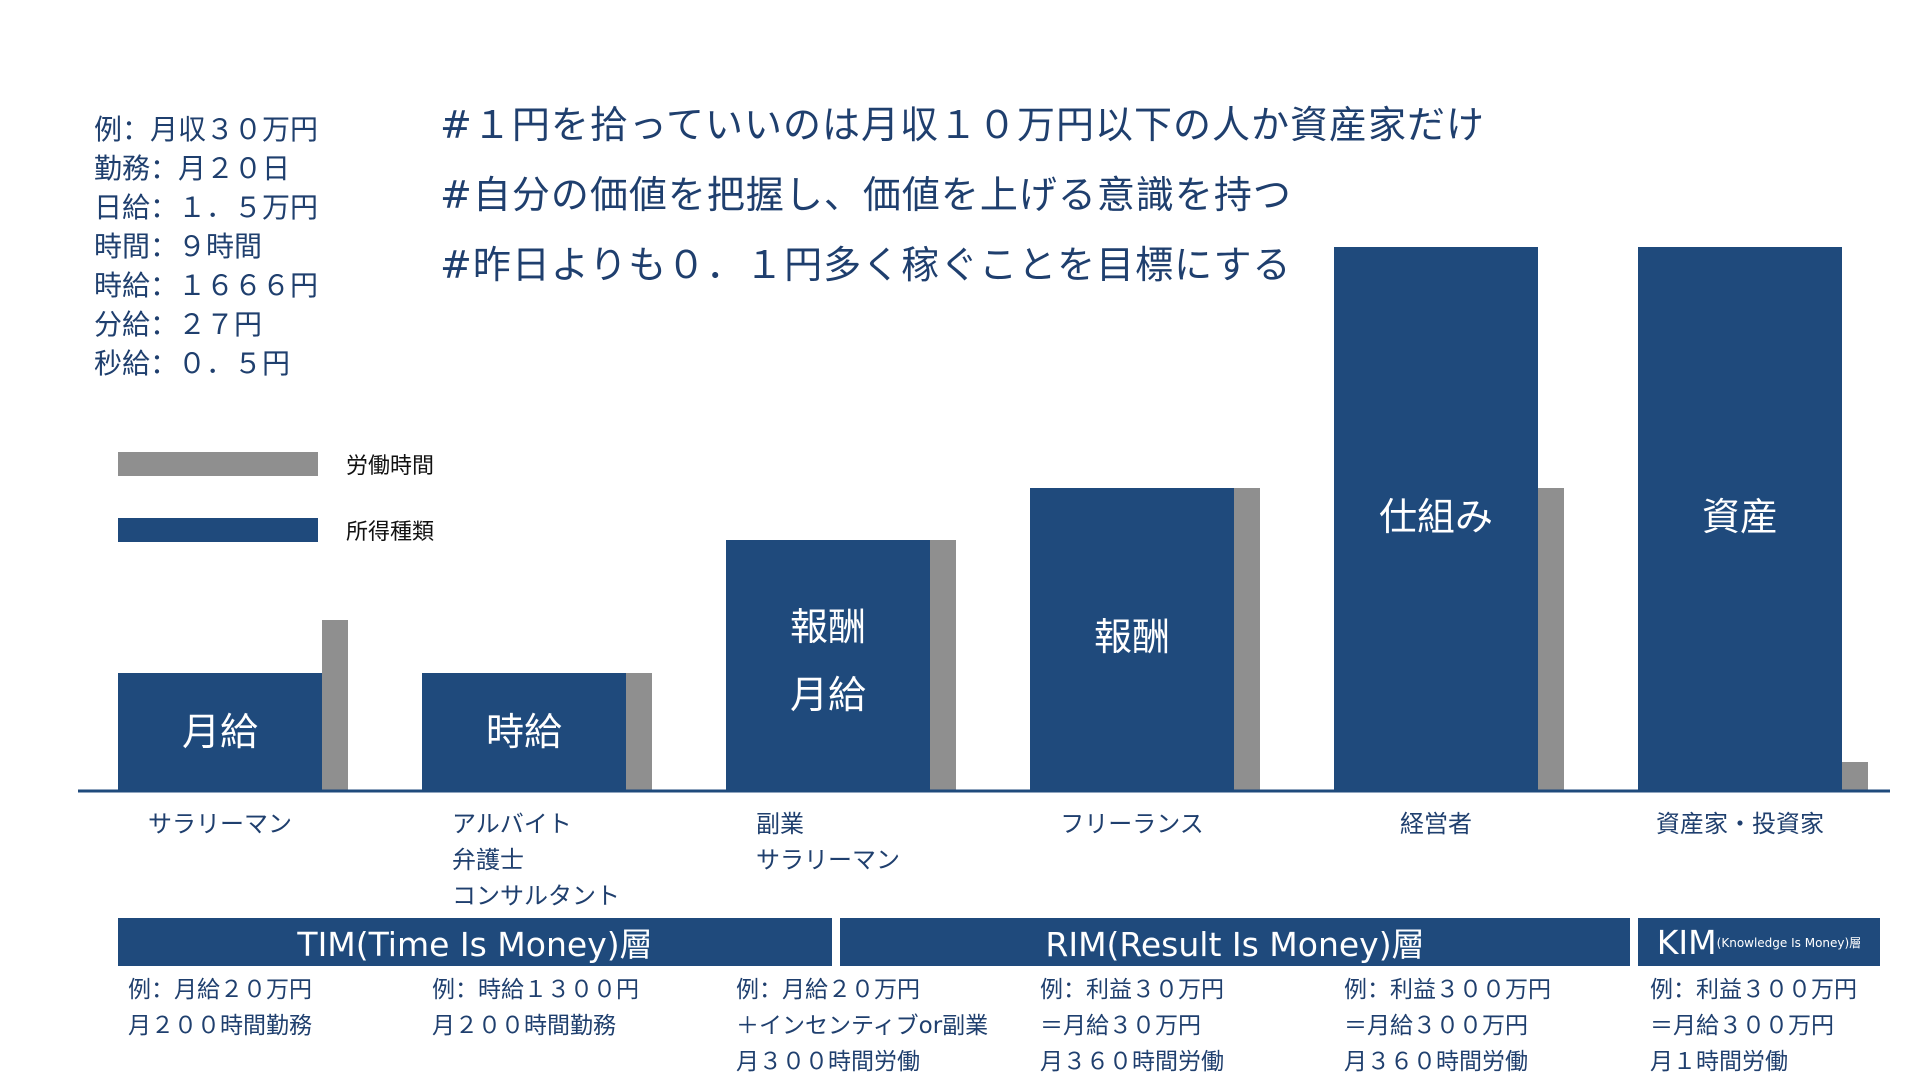 The image size is (1920, 1080). What do you see at coordinates (780, 824) in the screenshot?
I see `category-label: 副業` at bounding box center [780, 824].